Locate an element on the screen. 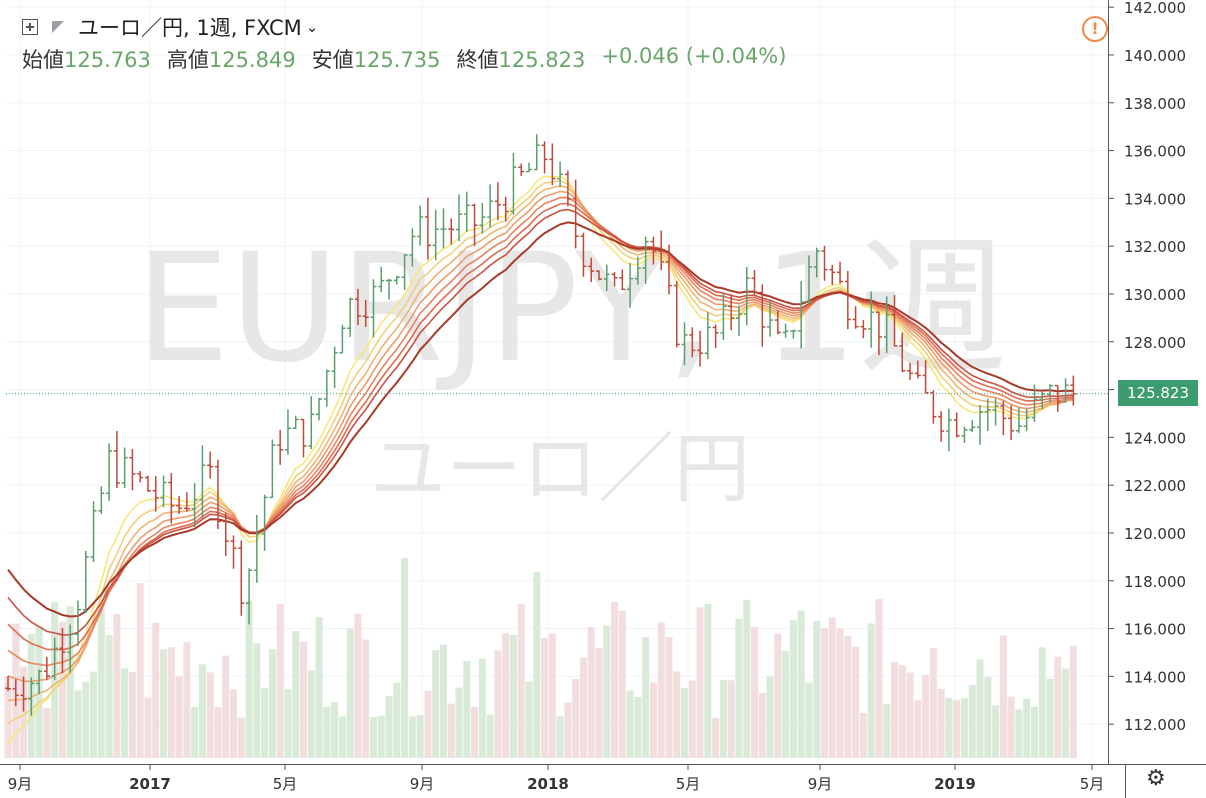 This screenshot has height=798, width=1206. y-tick-label: 116.000 is located at coordinates (1155, 630).